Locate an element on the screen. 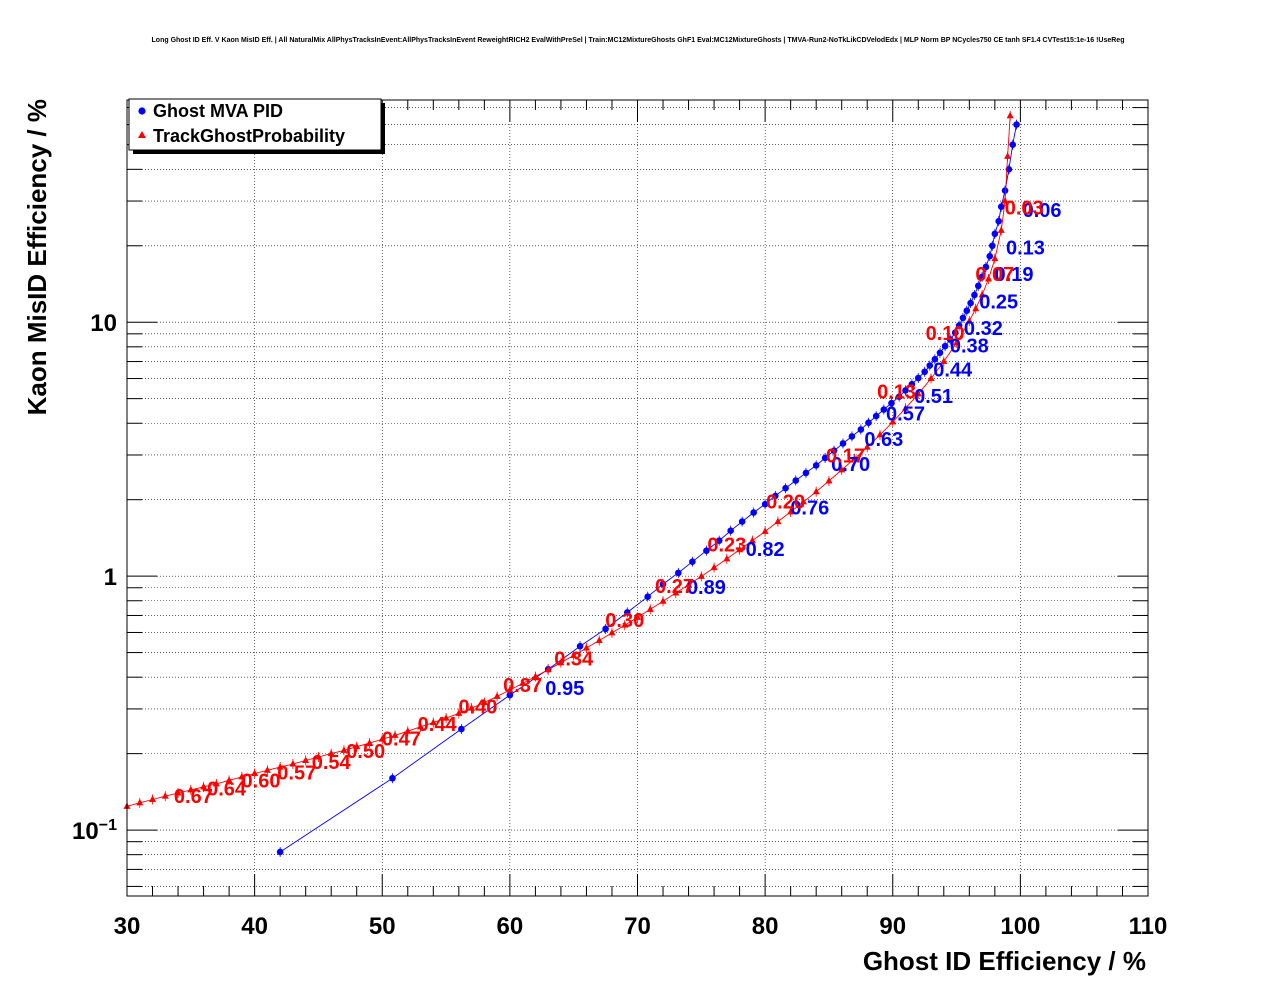 The image size is (1276, 996). x-tick-labels: 30 40 50 60 70 80 90 100 110 is located at coordinates (641, 926).